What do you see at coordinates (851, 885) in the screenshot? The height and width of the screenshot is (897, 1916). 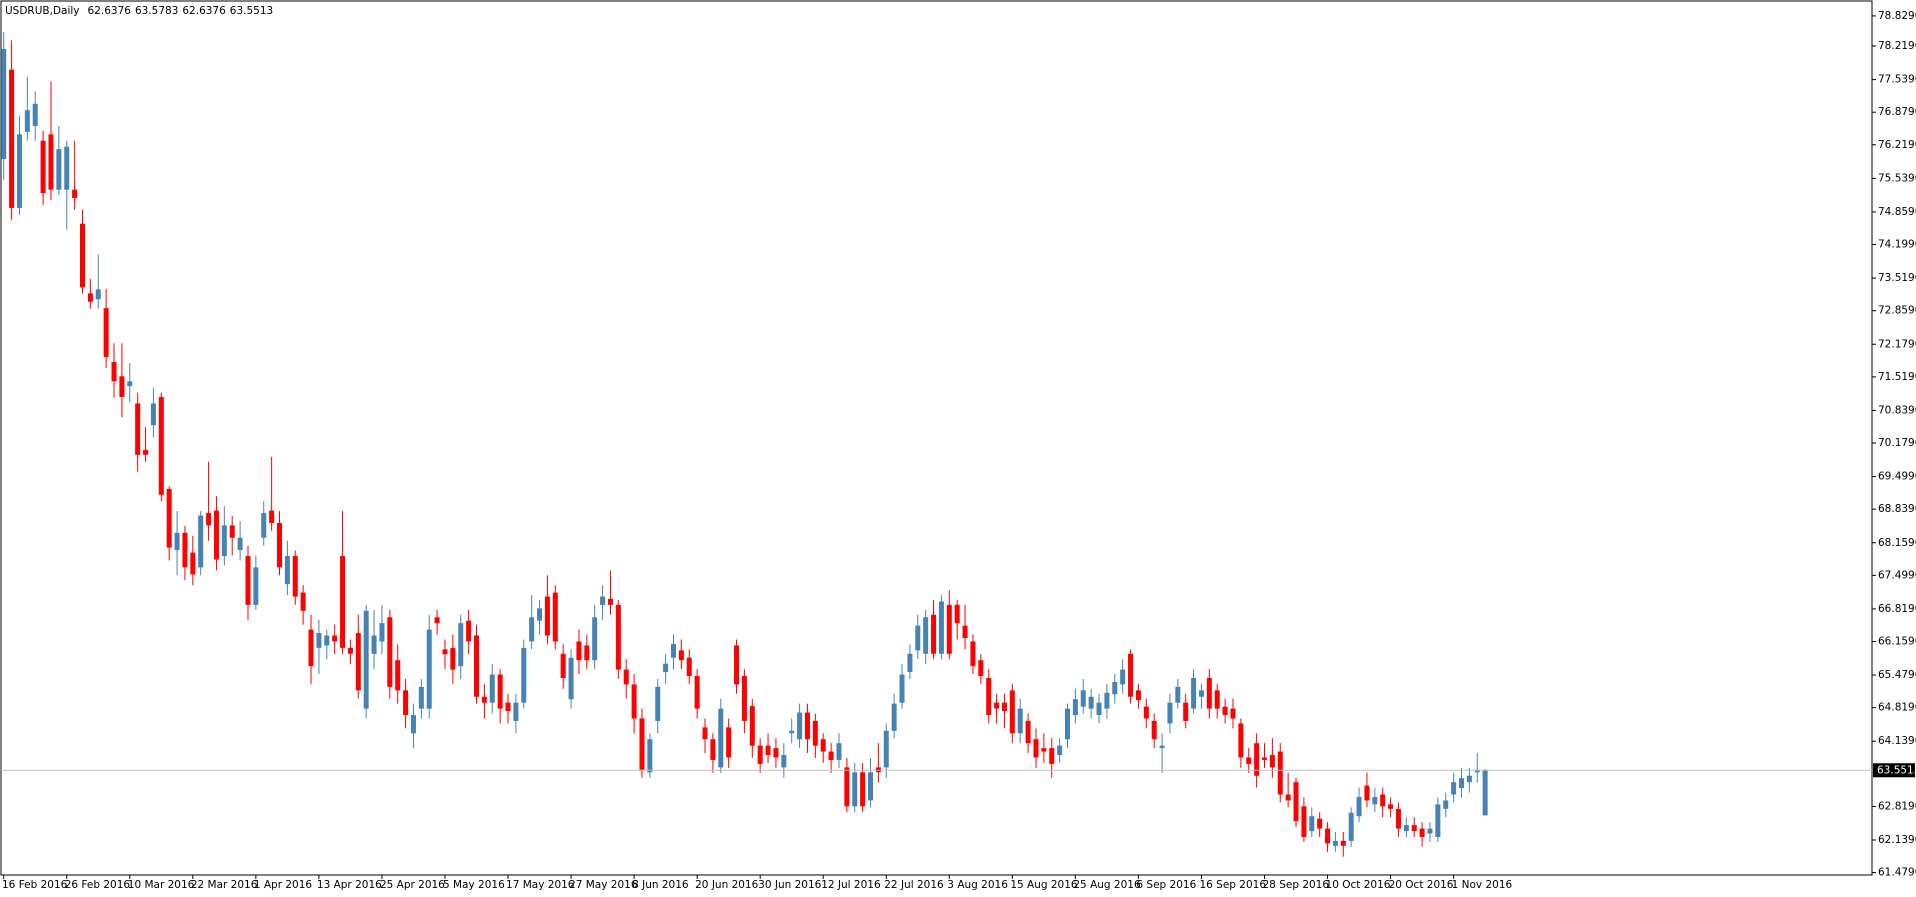 I see `x-tick-label: 12 Jul 2016` at bounding box center [851, 885].